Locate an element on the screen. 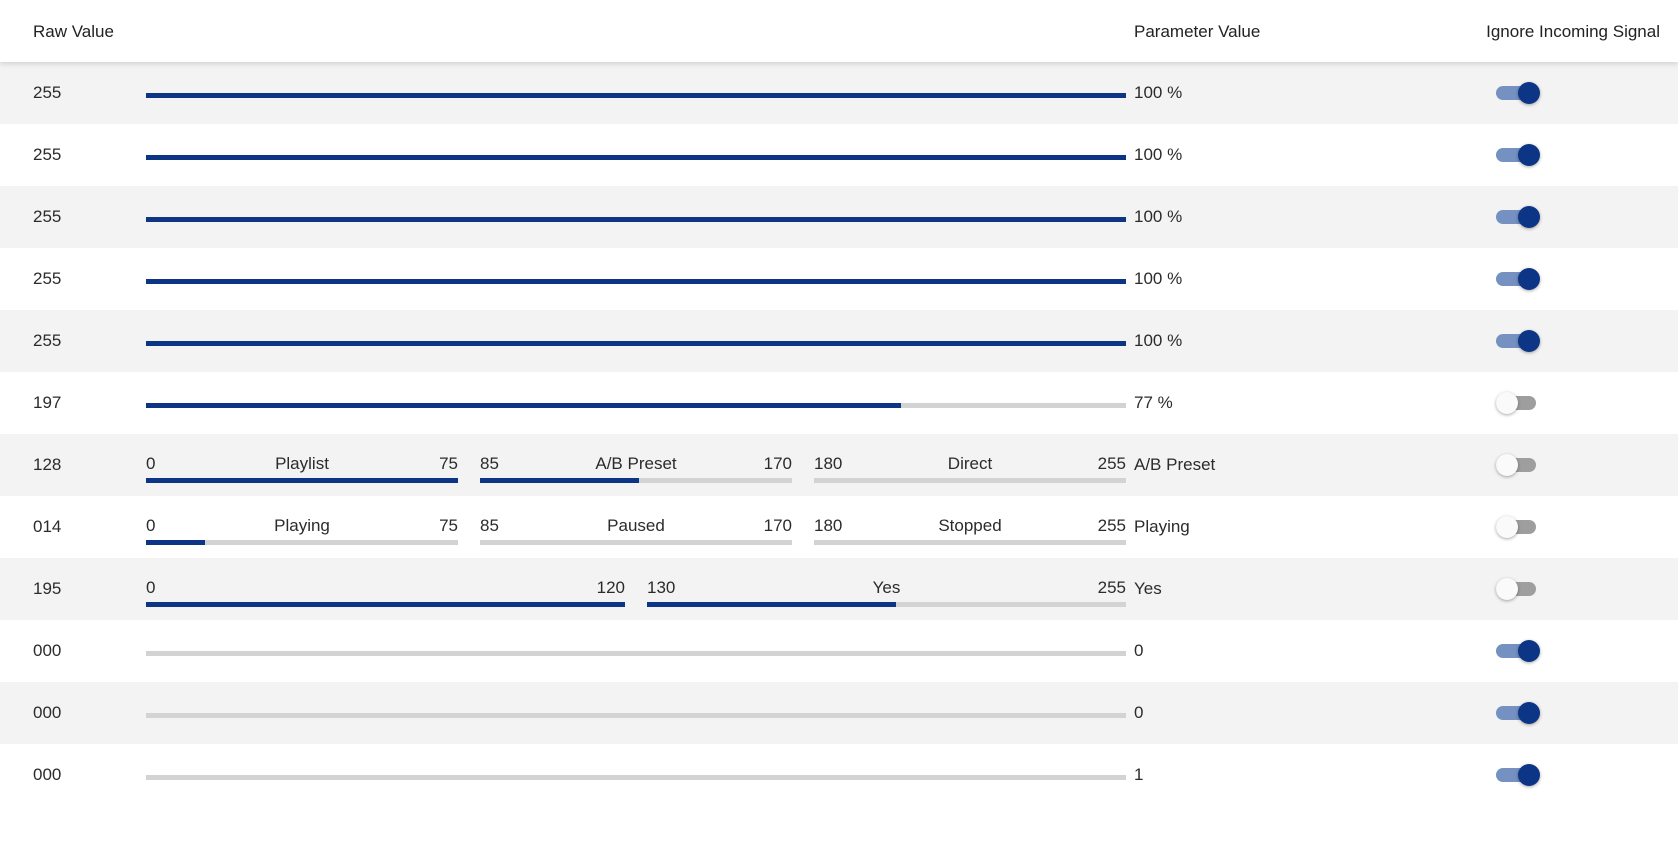 The height and width of the screenshot is (844, 1678). segment-name-label: Stopped is located at coordinates (970, 525).